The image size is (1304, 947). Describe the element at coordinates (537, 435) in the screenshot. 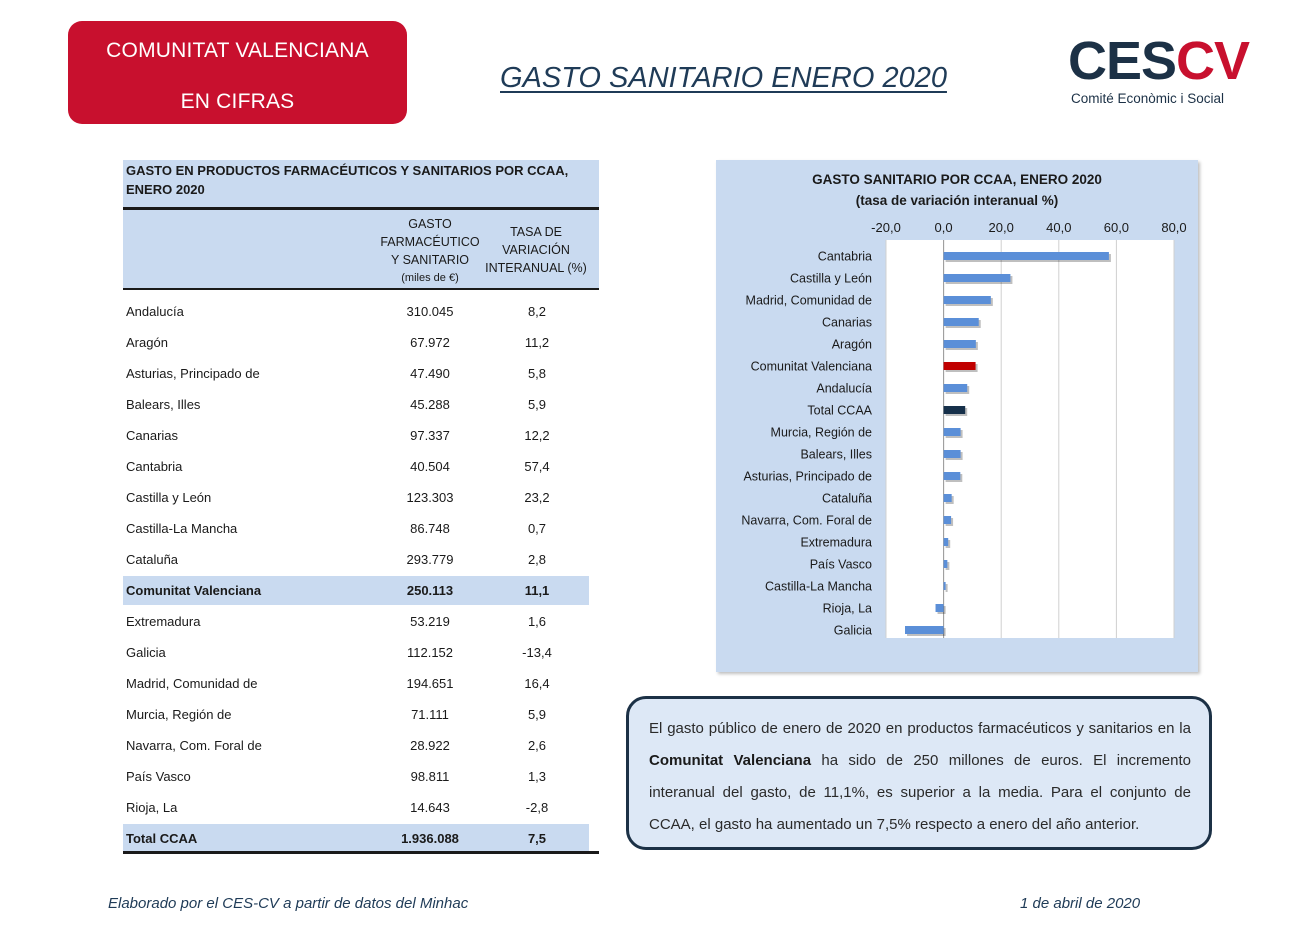

I see `cell-tasa: 12,2` at that location.